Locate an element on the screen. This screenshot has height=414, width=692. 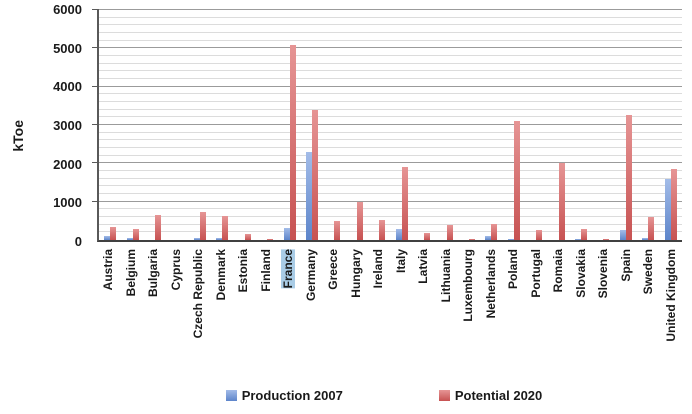
bar-group-portugal is located at coordinates (536, 125).